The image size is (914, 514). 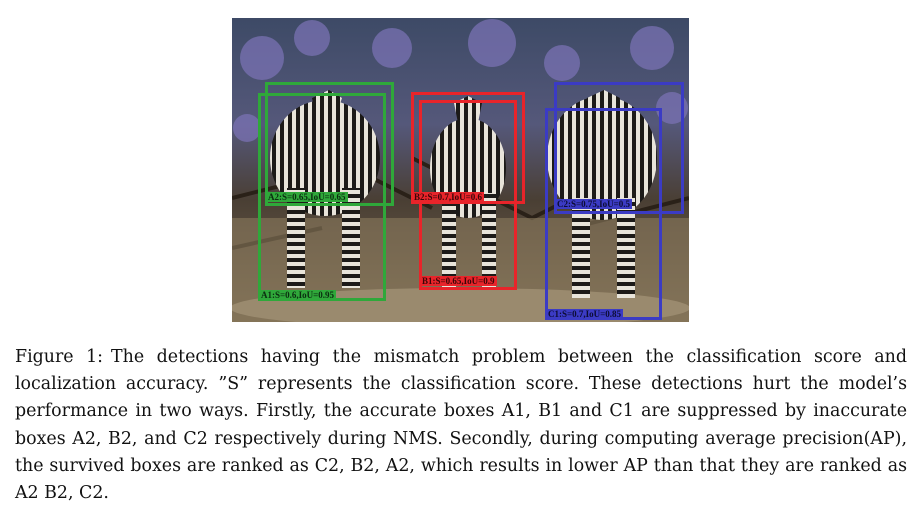 I want to click on caption-label: Figure 1:, so click(x=59, y=357).